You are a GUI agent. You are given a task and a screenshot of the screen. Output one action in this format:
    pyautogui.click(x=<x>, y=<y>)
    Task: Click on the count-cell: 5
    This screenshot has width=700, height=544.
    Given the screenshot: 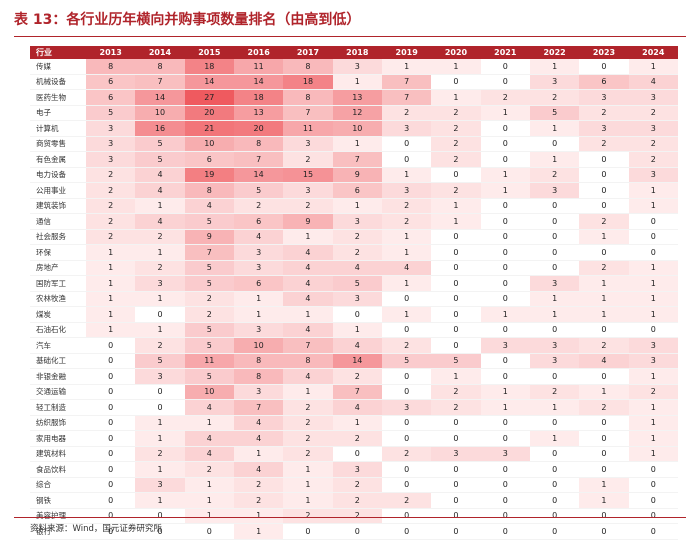 What is the action you would take?
    pyautogui.click(x=111, y=113)
    